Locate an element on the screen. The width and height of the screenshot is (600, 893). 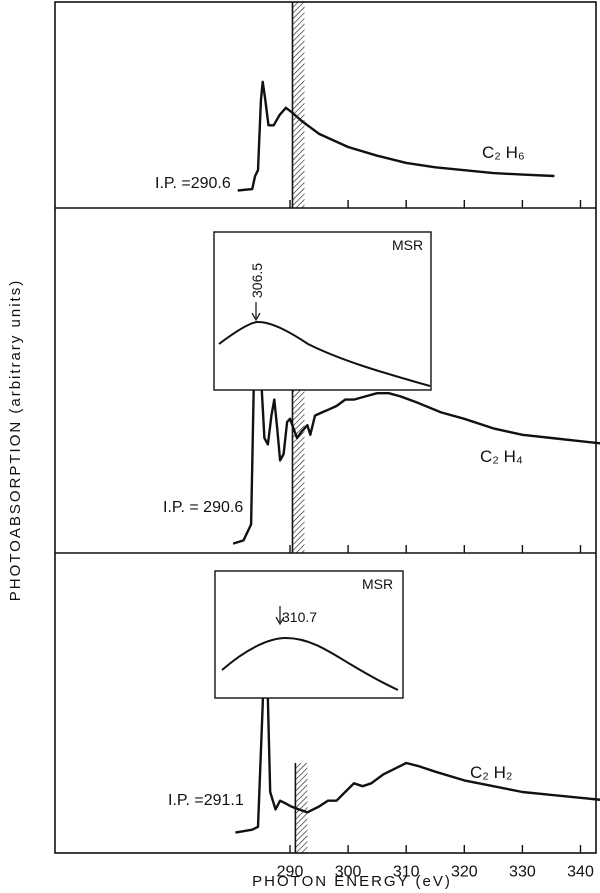
inset-peak-label-c2h2: 310.7 is located at coordinates (299, 617).